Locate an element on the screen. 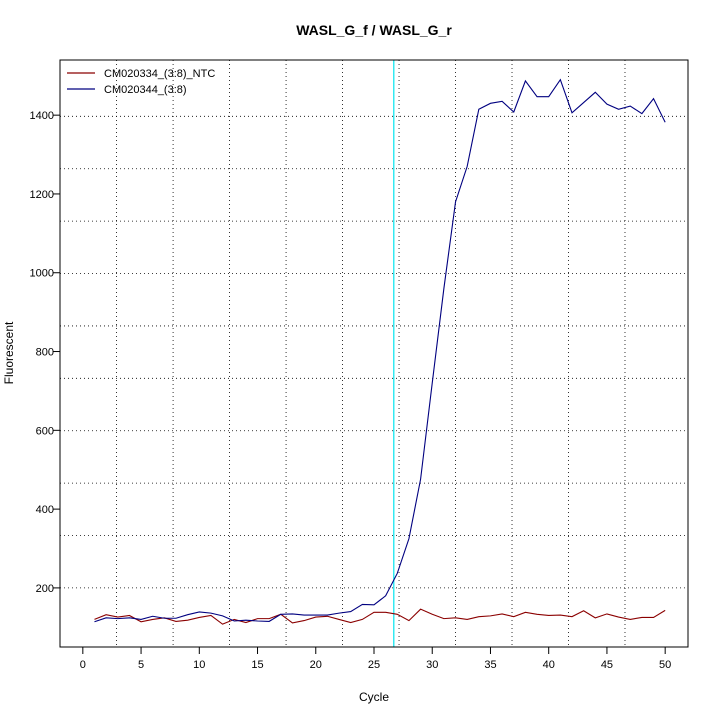 This screenshot has height=720, width=720. x-tick-label-9: 45 is located at coordinates (607, 665).